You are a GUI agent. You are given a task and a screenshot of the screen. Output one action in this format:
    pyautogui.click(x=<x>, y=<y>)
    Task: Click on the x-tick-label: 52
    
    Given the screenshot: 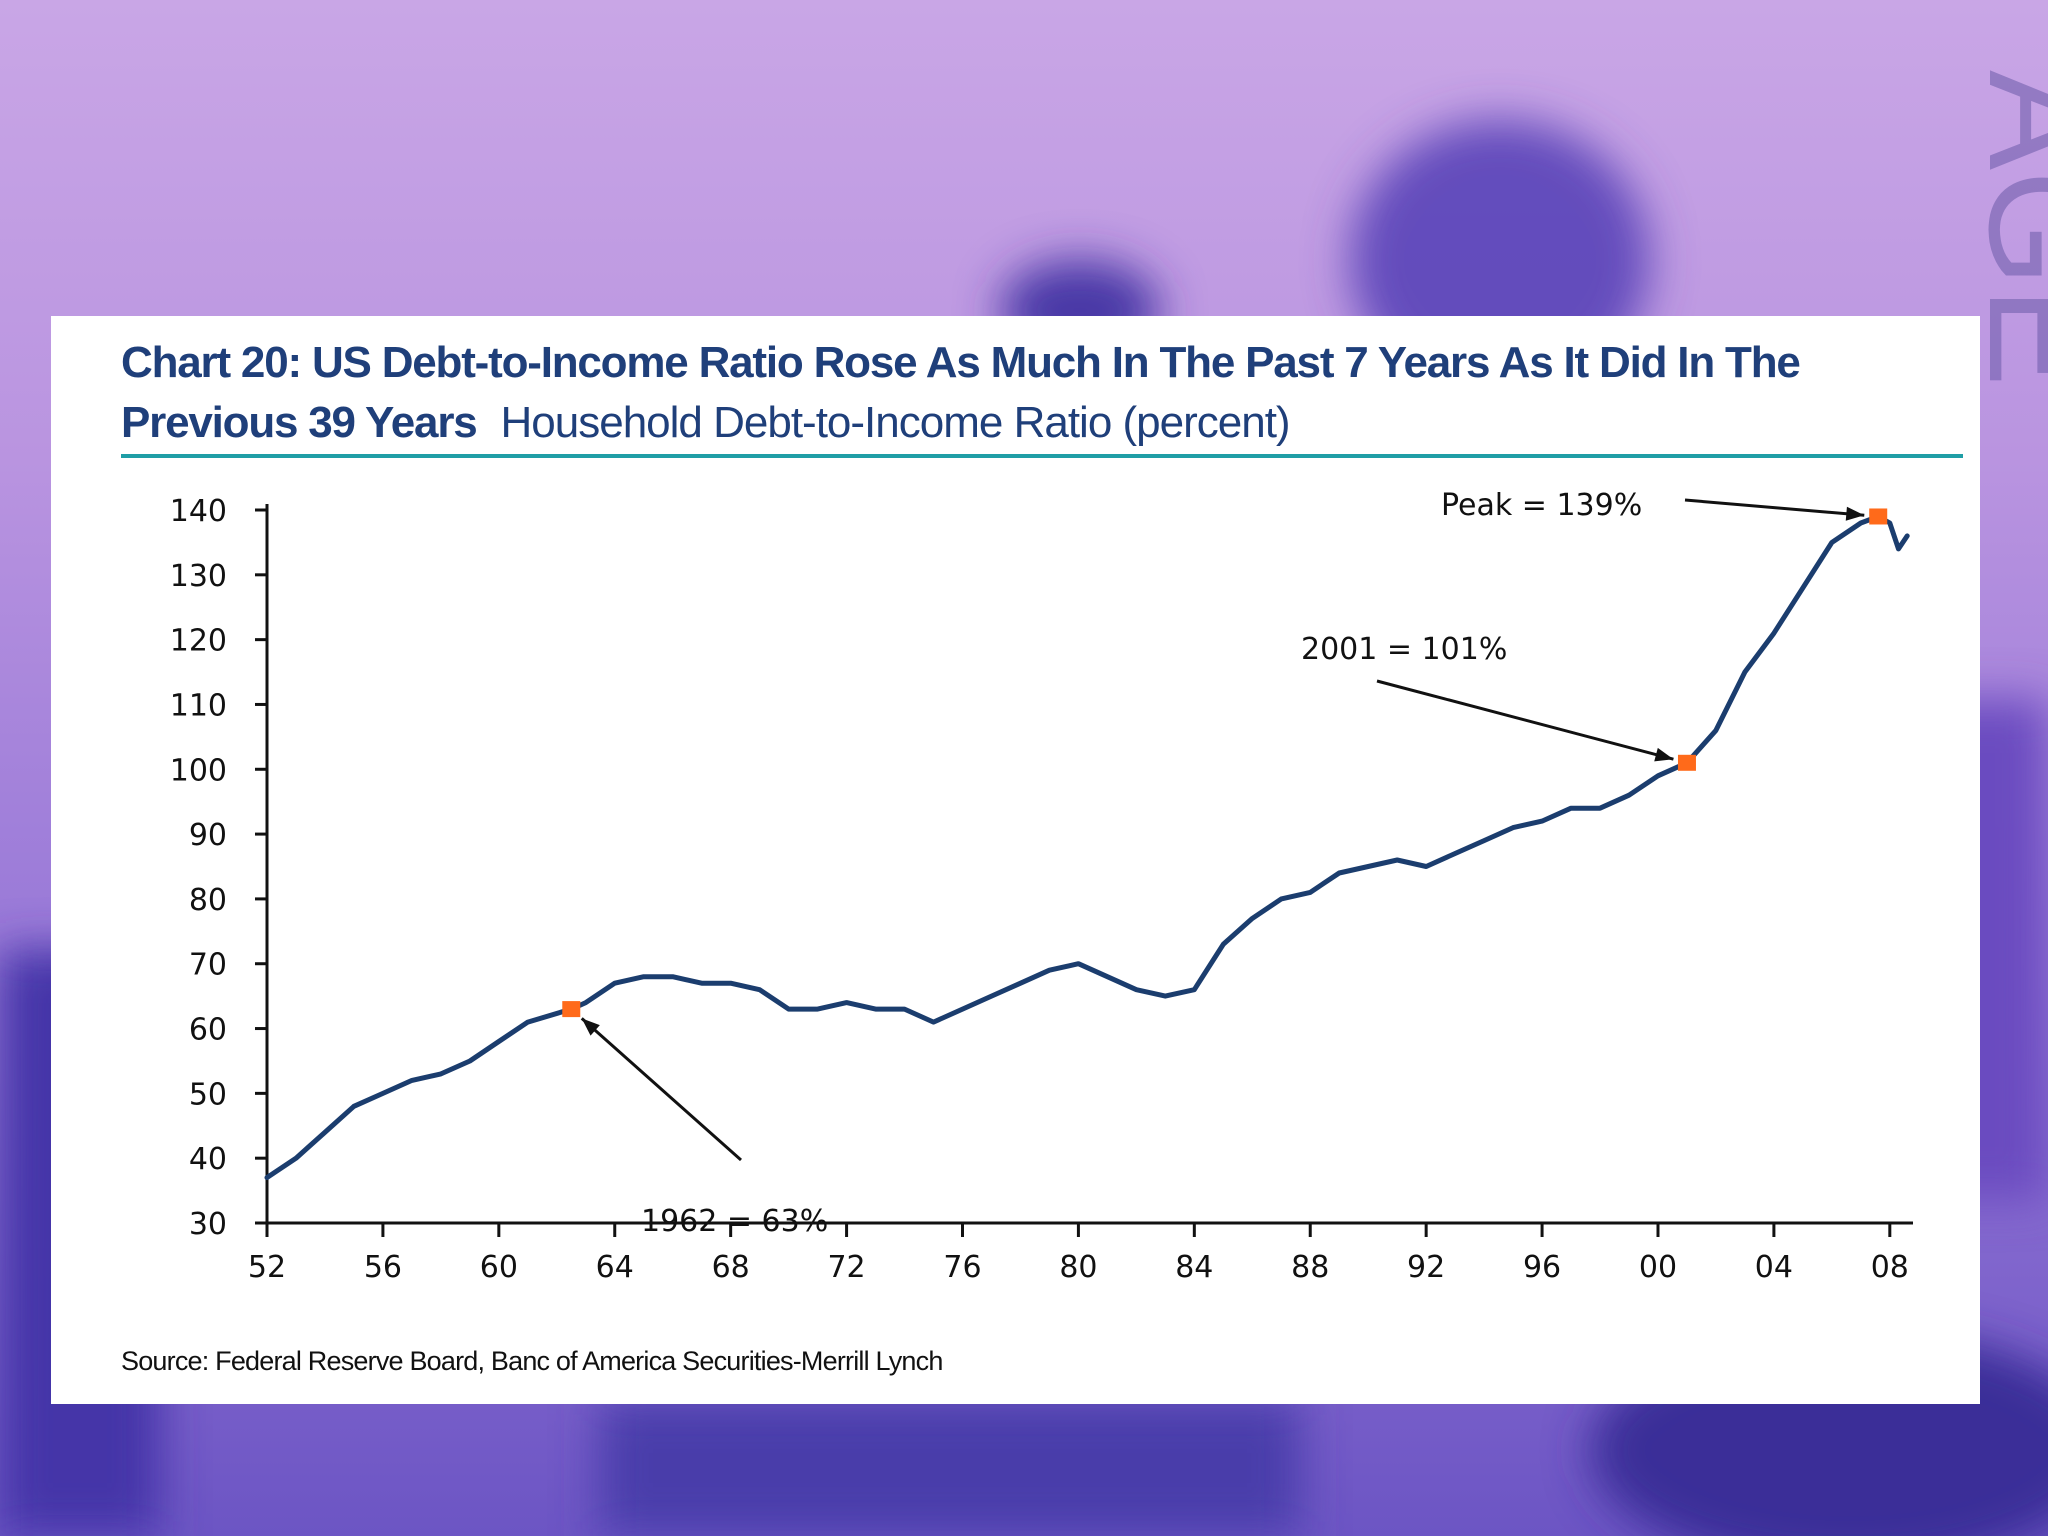 What is the action you would take?
    pyautogui.click(x=267, y=1267)
    